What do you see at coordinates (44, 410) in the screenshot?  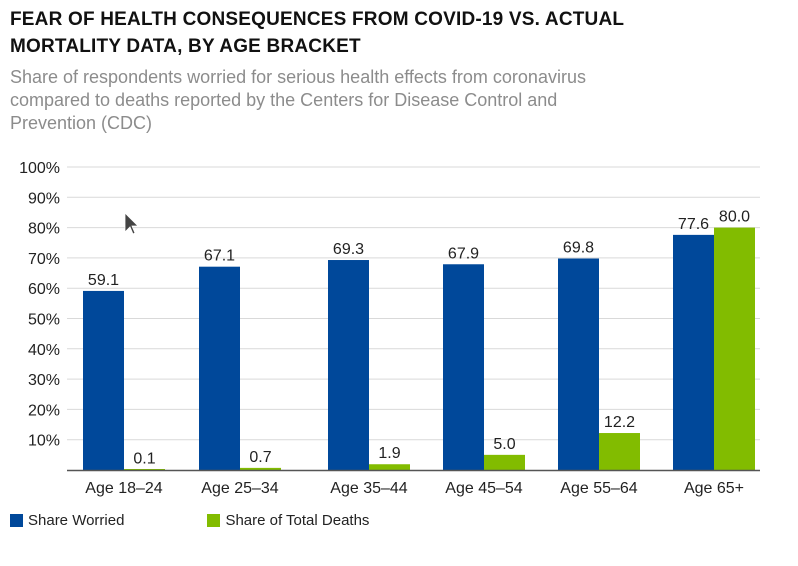 I see `y-tick-label: 20%` at bounding box center [44, 410].